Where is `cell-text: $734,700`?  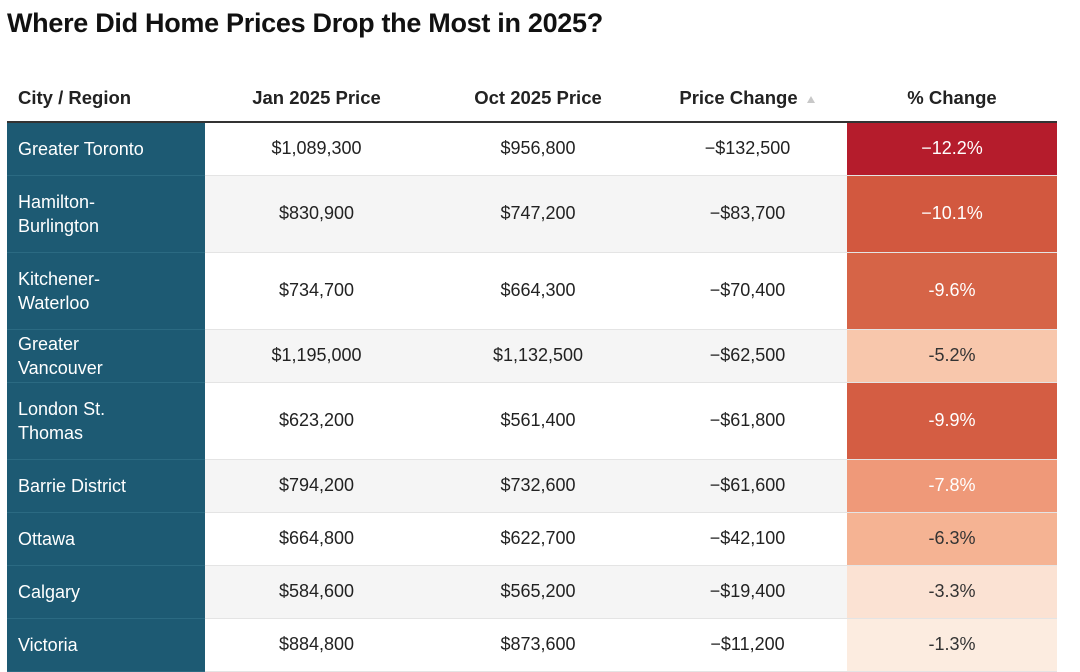 cell-text: $734,700 is located at coordinates (316, 290).